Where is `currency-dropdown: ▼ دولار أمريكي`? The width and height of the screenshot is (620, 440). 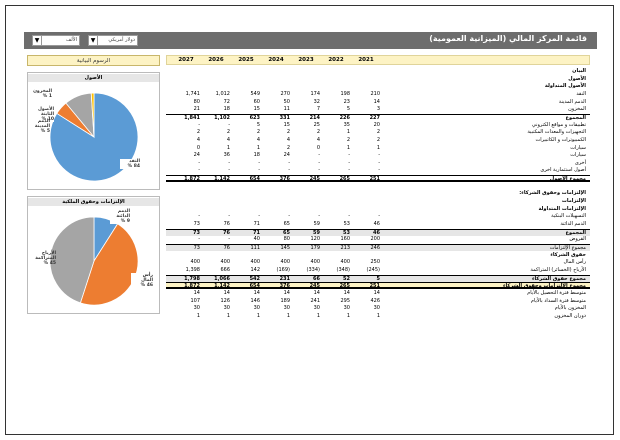 currency-dropdown: ▼ دولار أمريكي is located at coordinates (113, 40).